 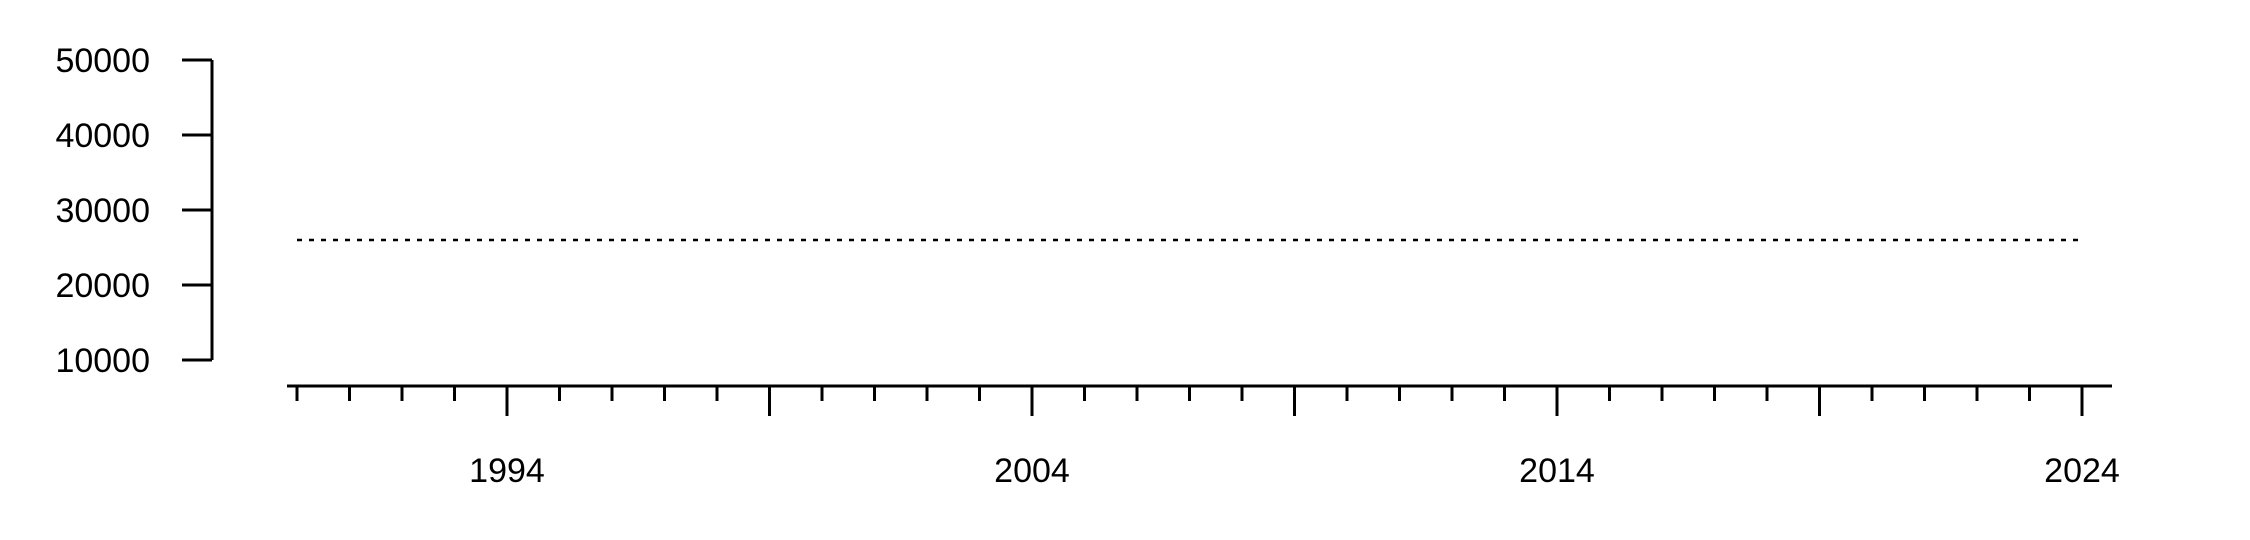 I want to click on y-tick-label: 20000, so click(x=102, y=286).